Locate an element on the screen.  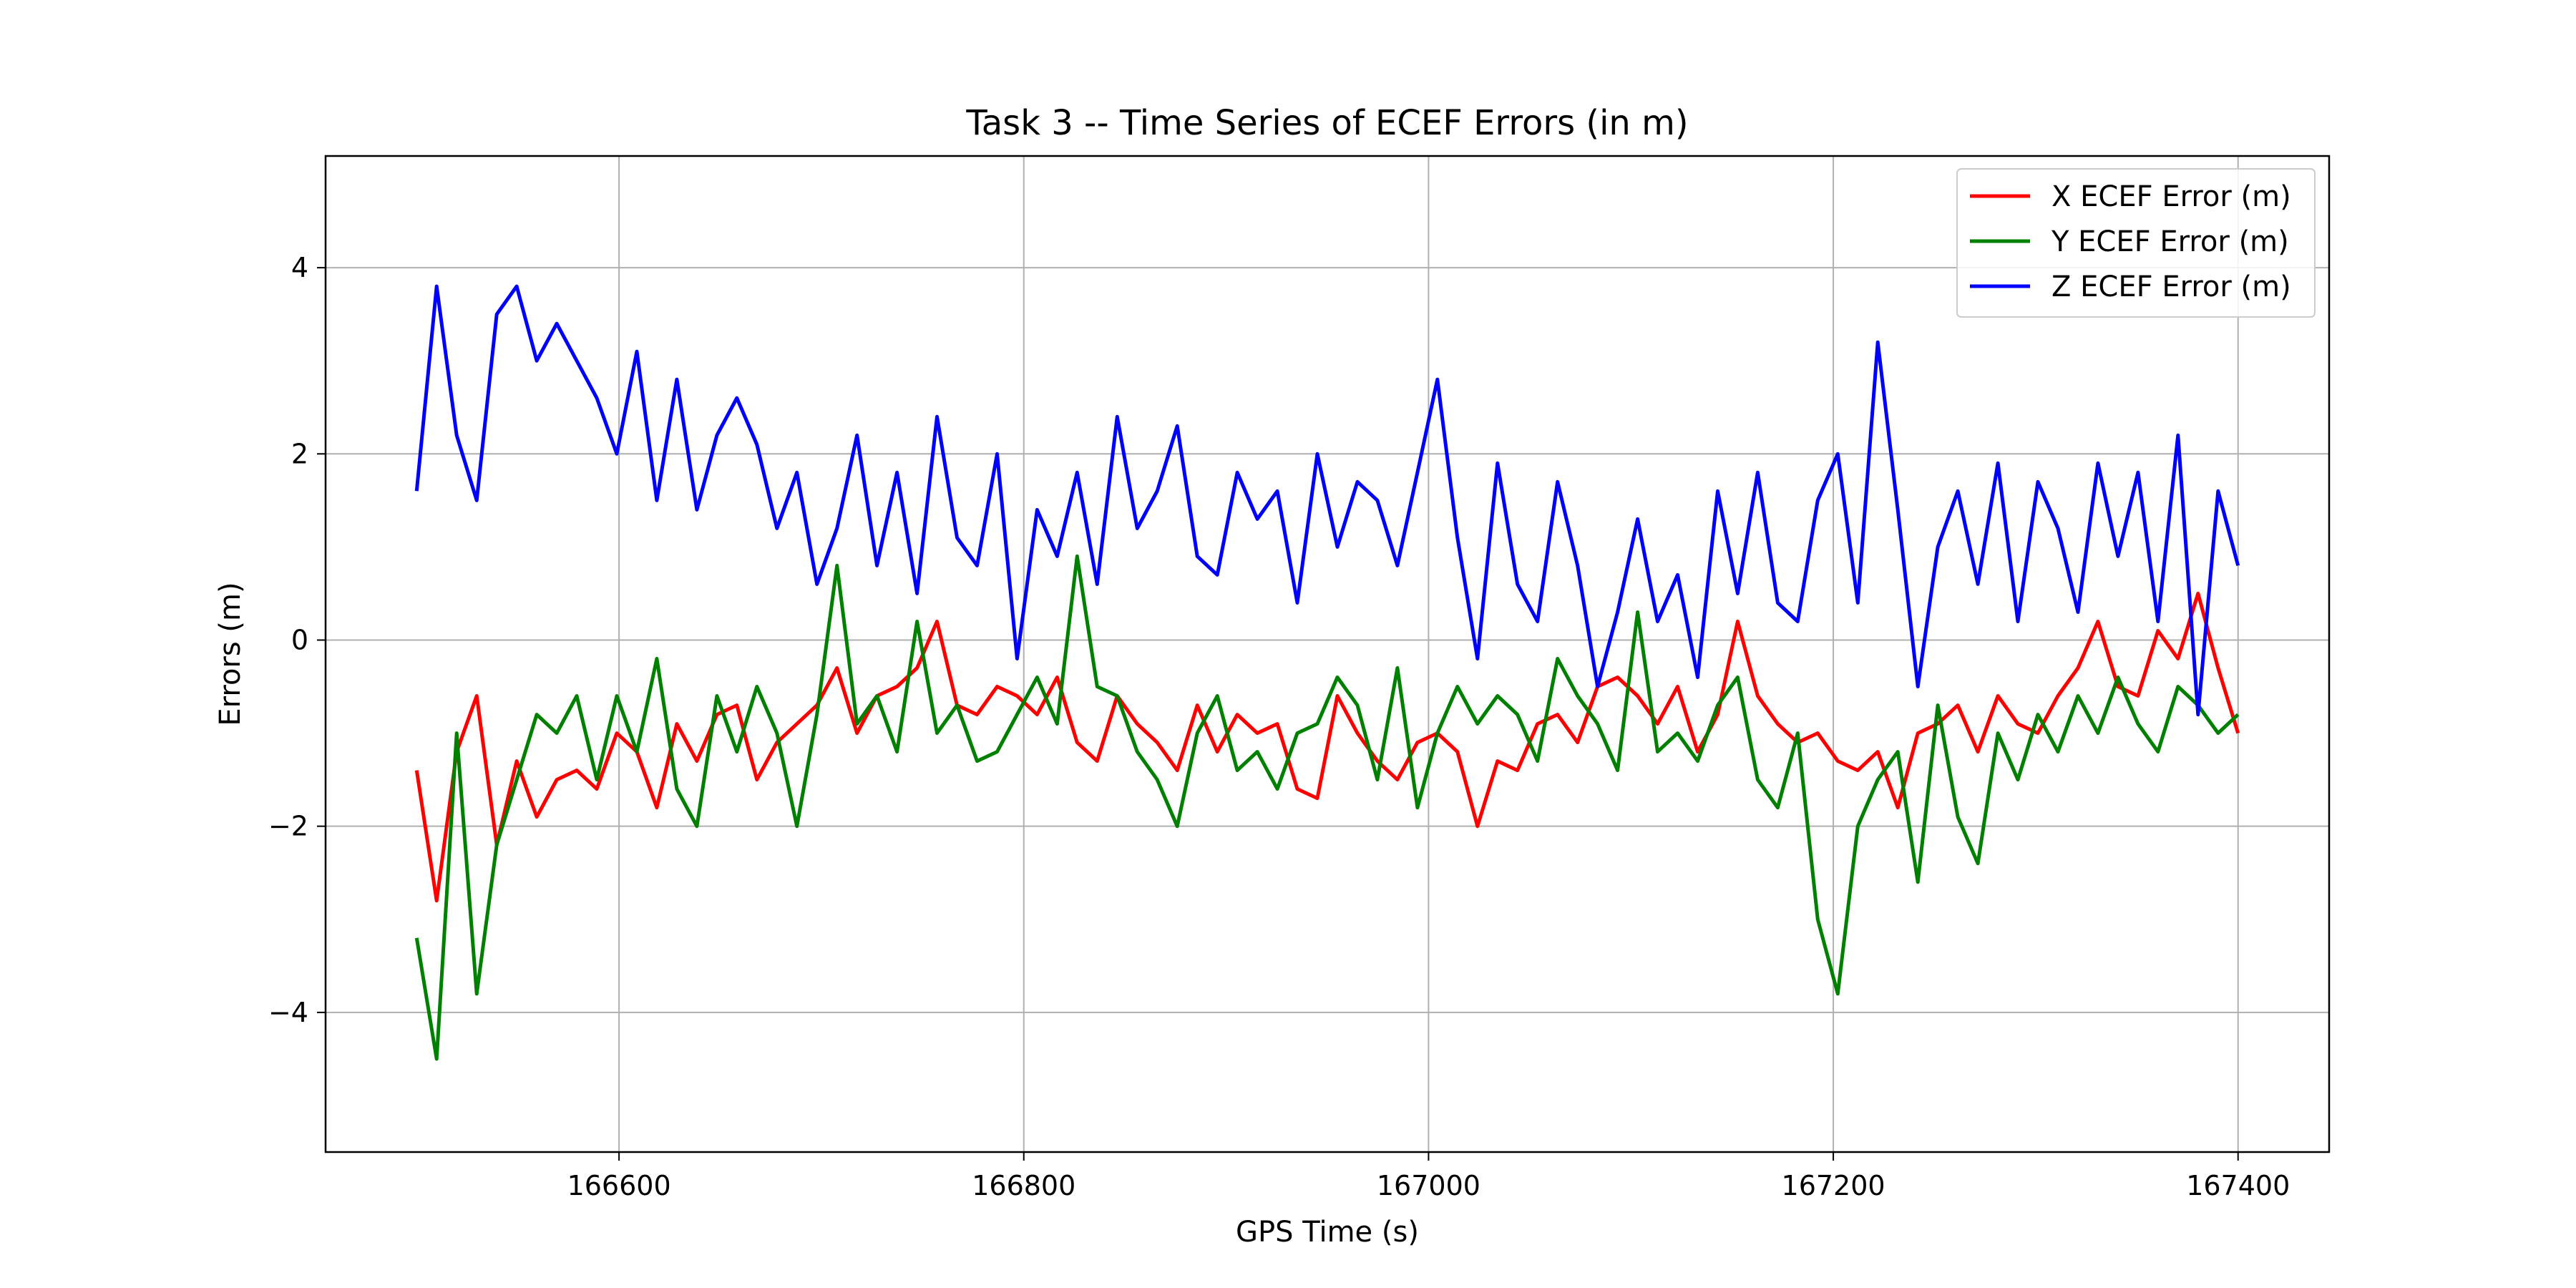
legend-label-z: Z ECEF Error (m) is located at coordinates (2171, 286).